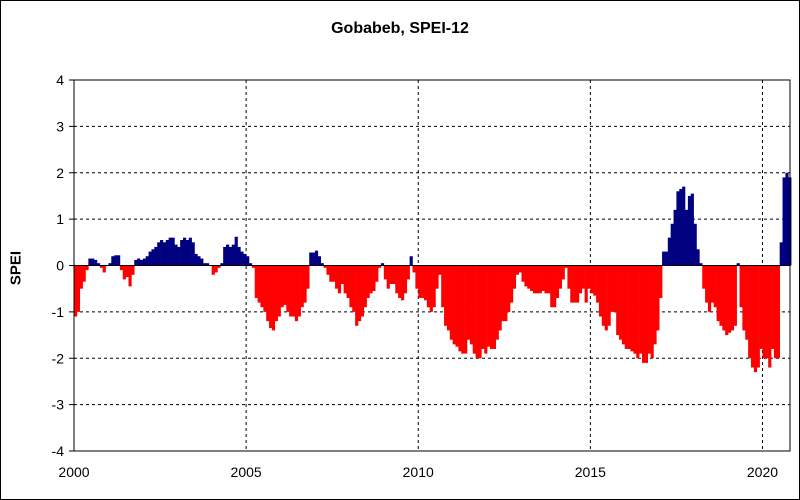 This screenshot has width=800, height=500. I want to click on x-tick-label: 2005, so click(246, 472).